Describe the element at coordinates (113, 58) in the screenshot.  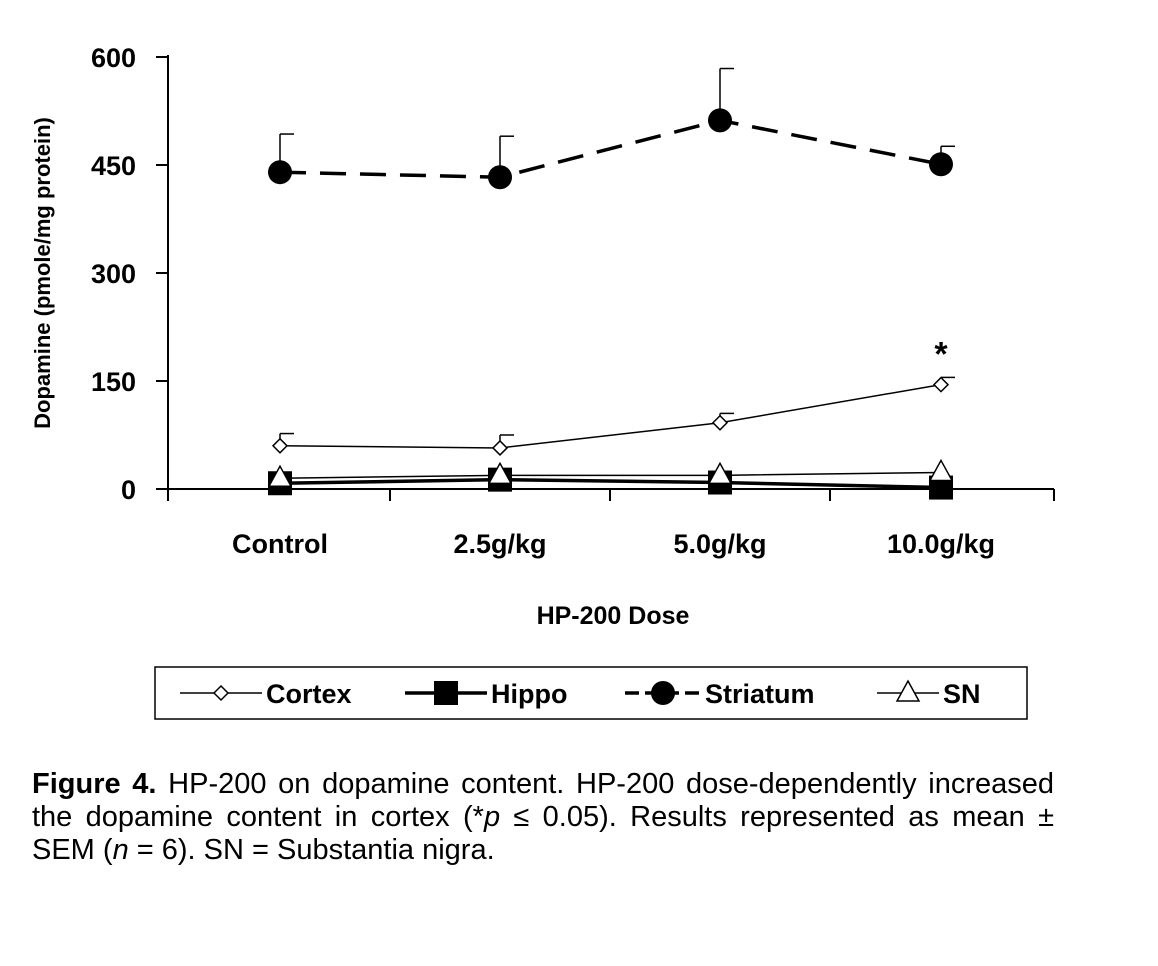
I see `y-tick-label: 600` at that location.